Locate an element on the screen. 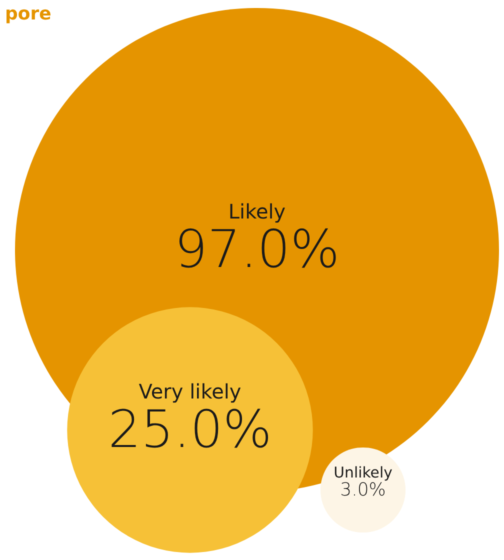 This screenshot has width=504, height=560. category-label: Unlikely is located at coordinates (363, 473).